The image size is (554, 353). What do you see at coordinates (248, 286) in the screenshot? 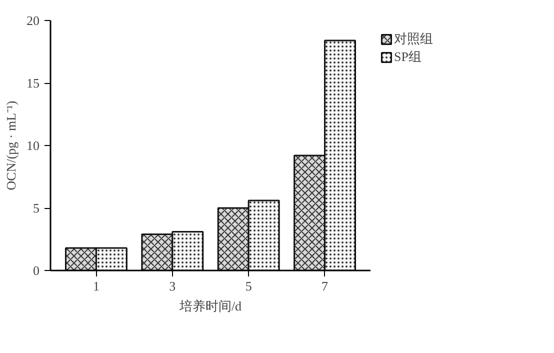
I see `x-tick-label: 5` at bounding box center [248, 286].